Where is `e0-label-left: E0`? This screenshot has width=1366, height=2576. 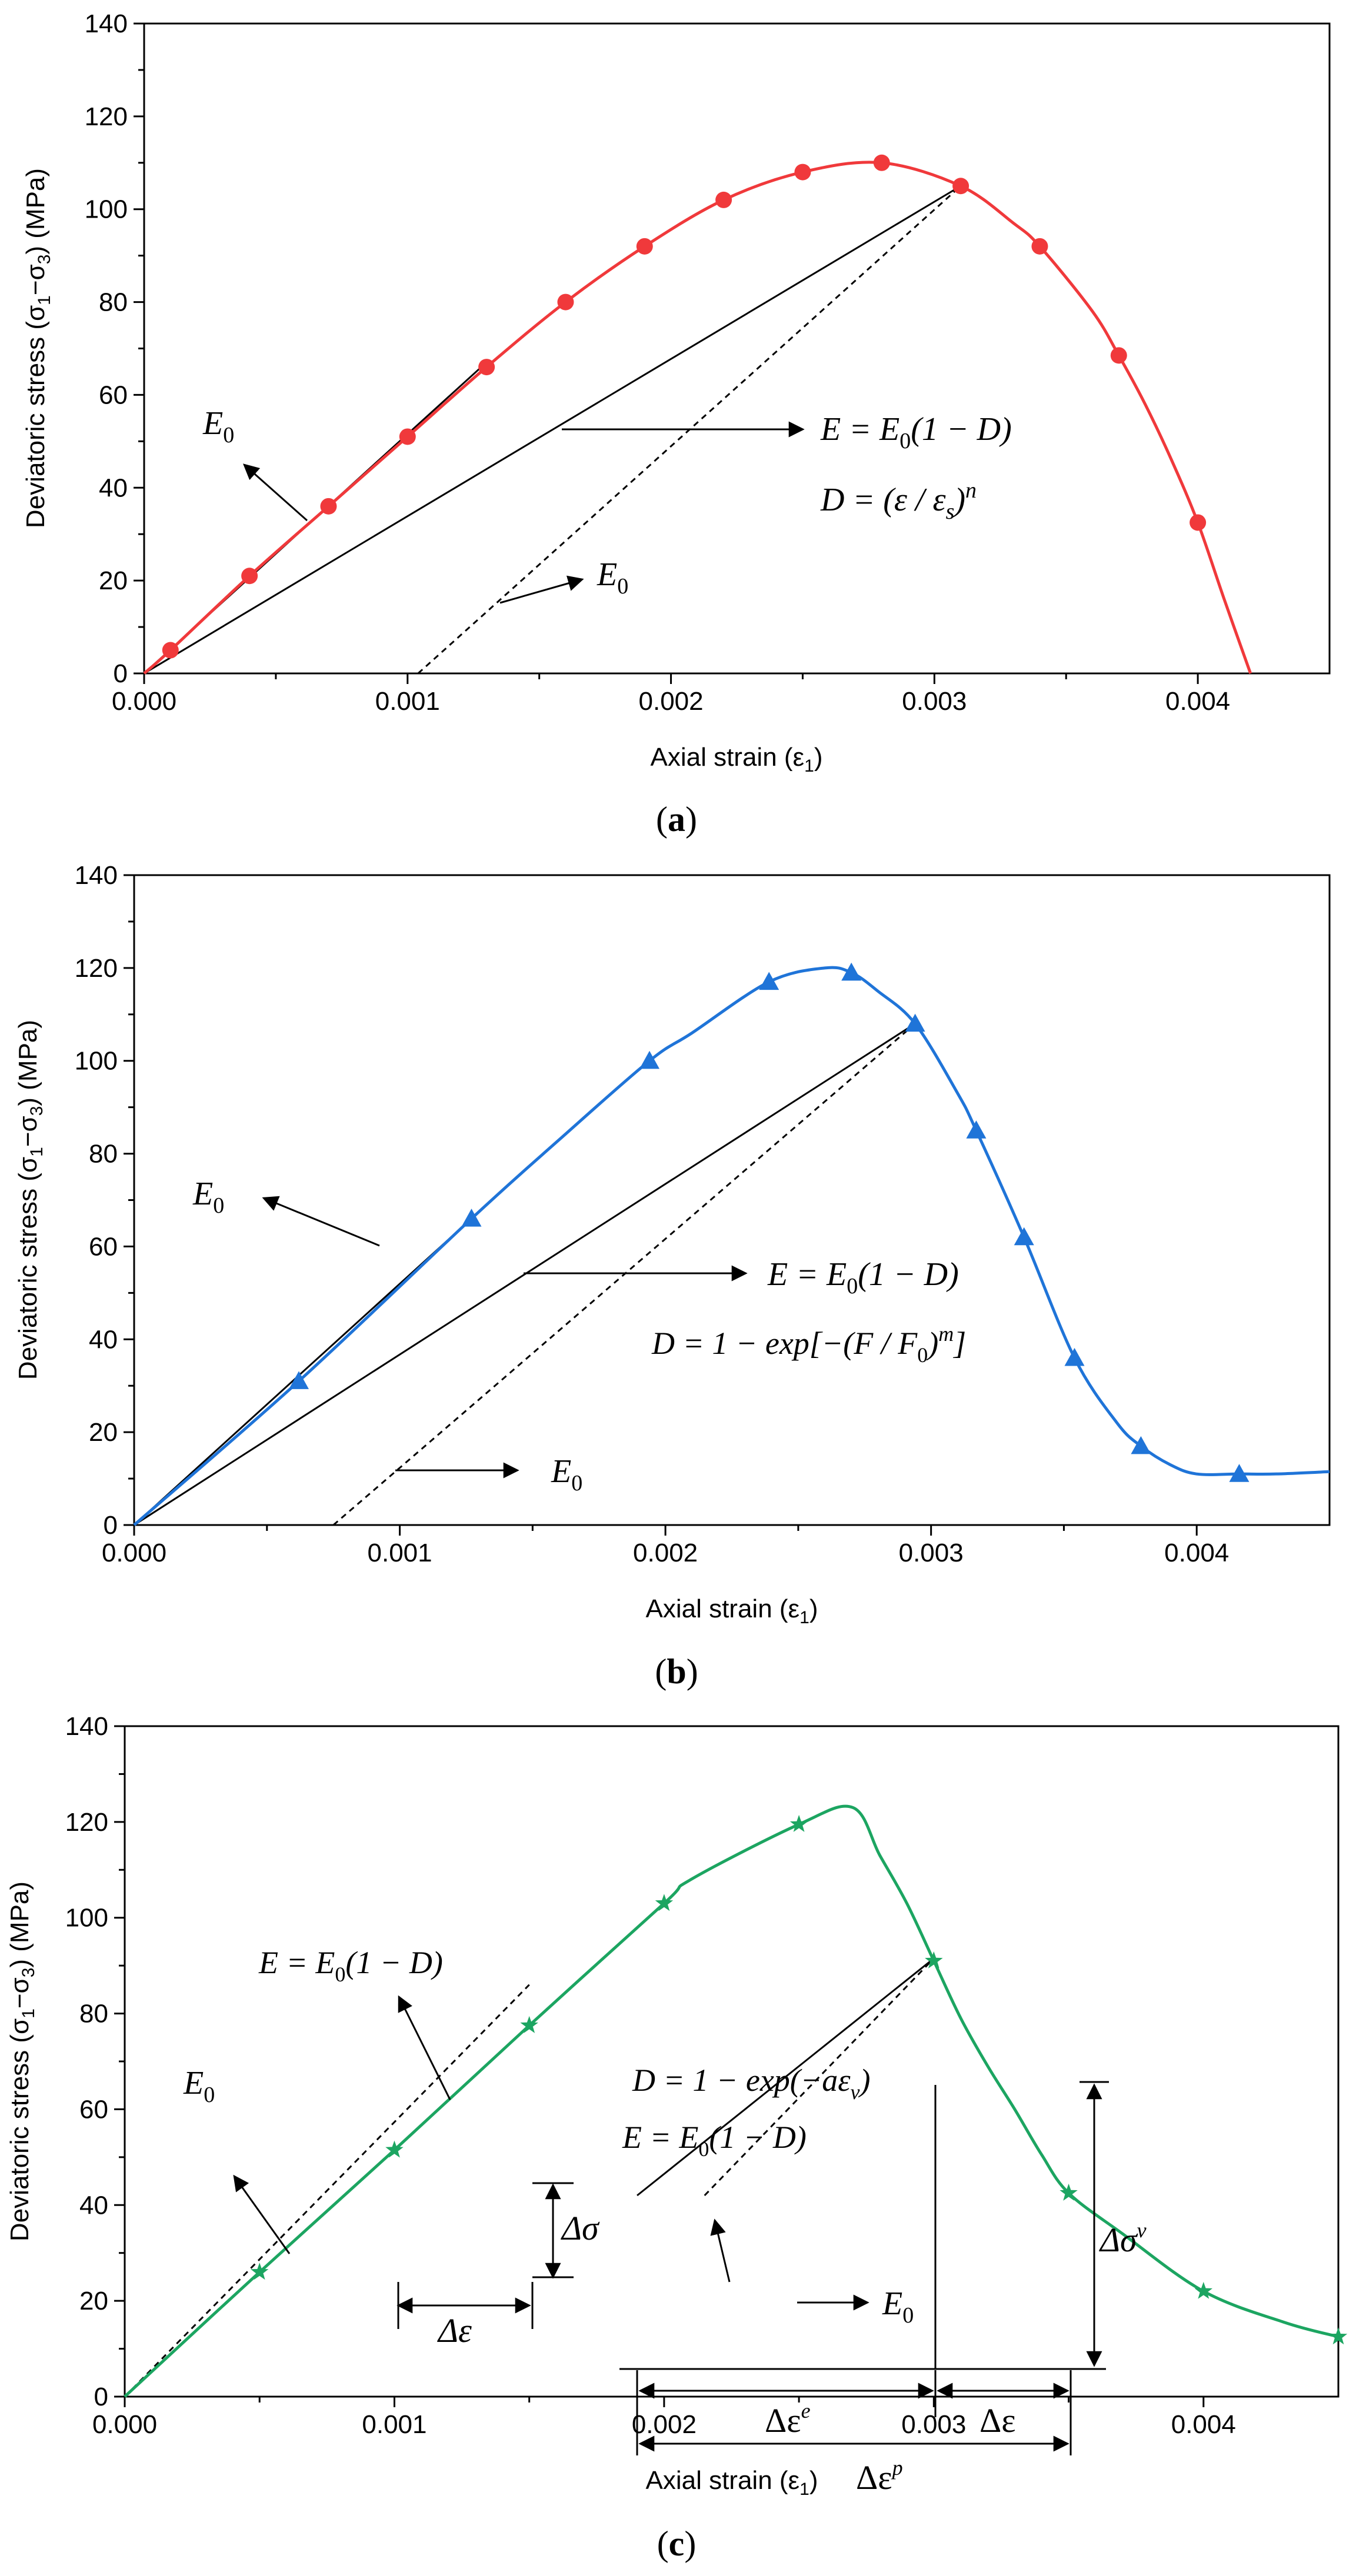 e0-label-left: E0 is located at coordinates (208, 1197).